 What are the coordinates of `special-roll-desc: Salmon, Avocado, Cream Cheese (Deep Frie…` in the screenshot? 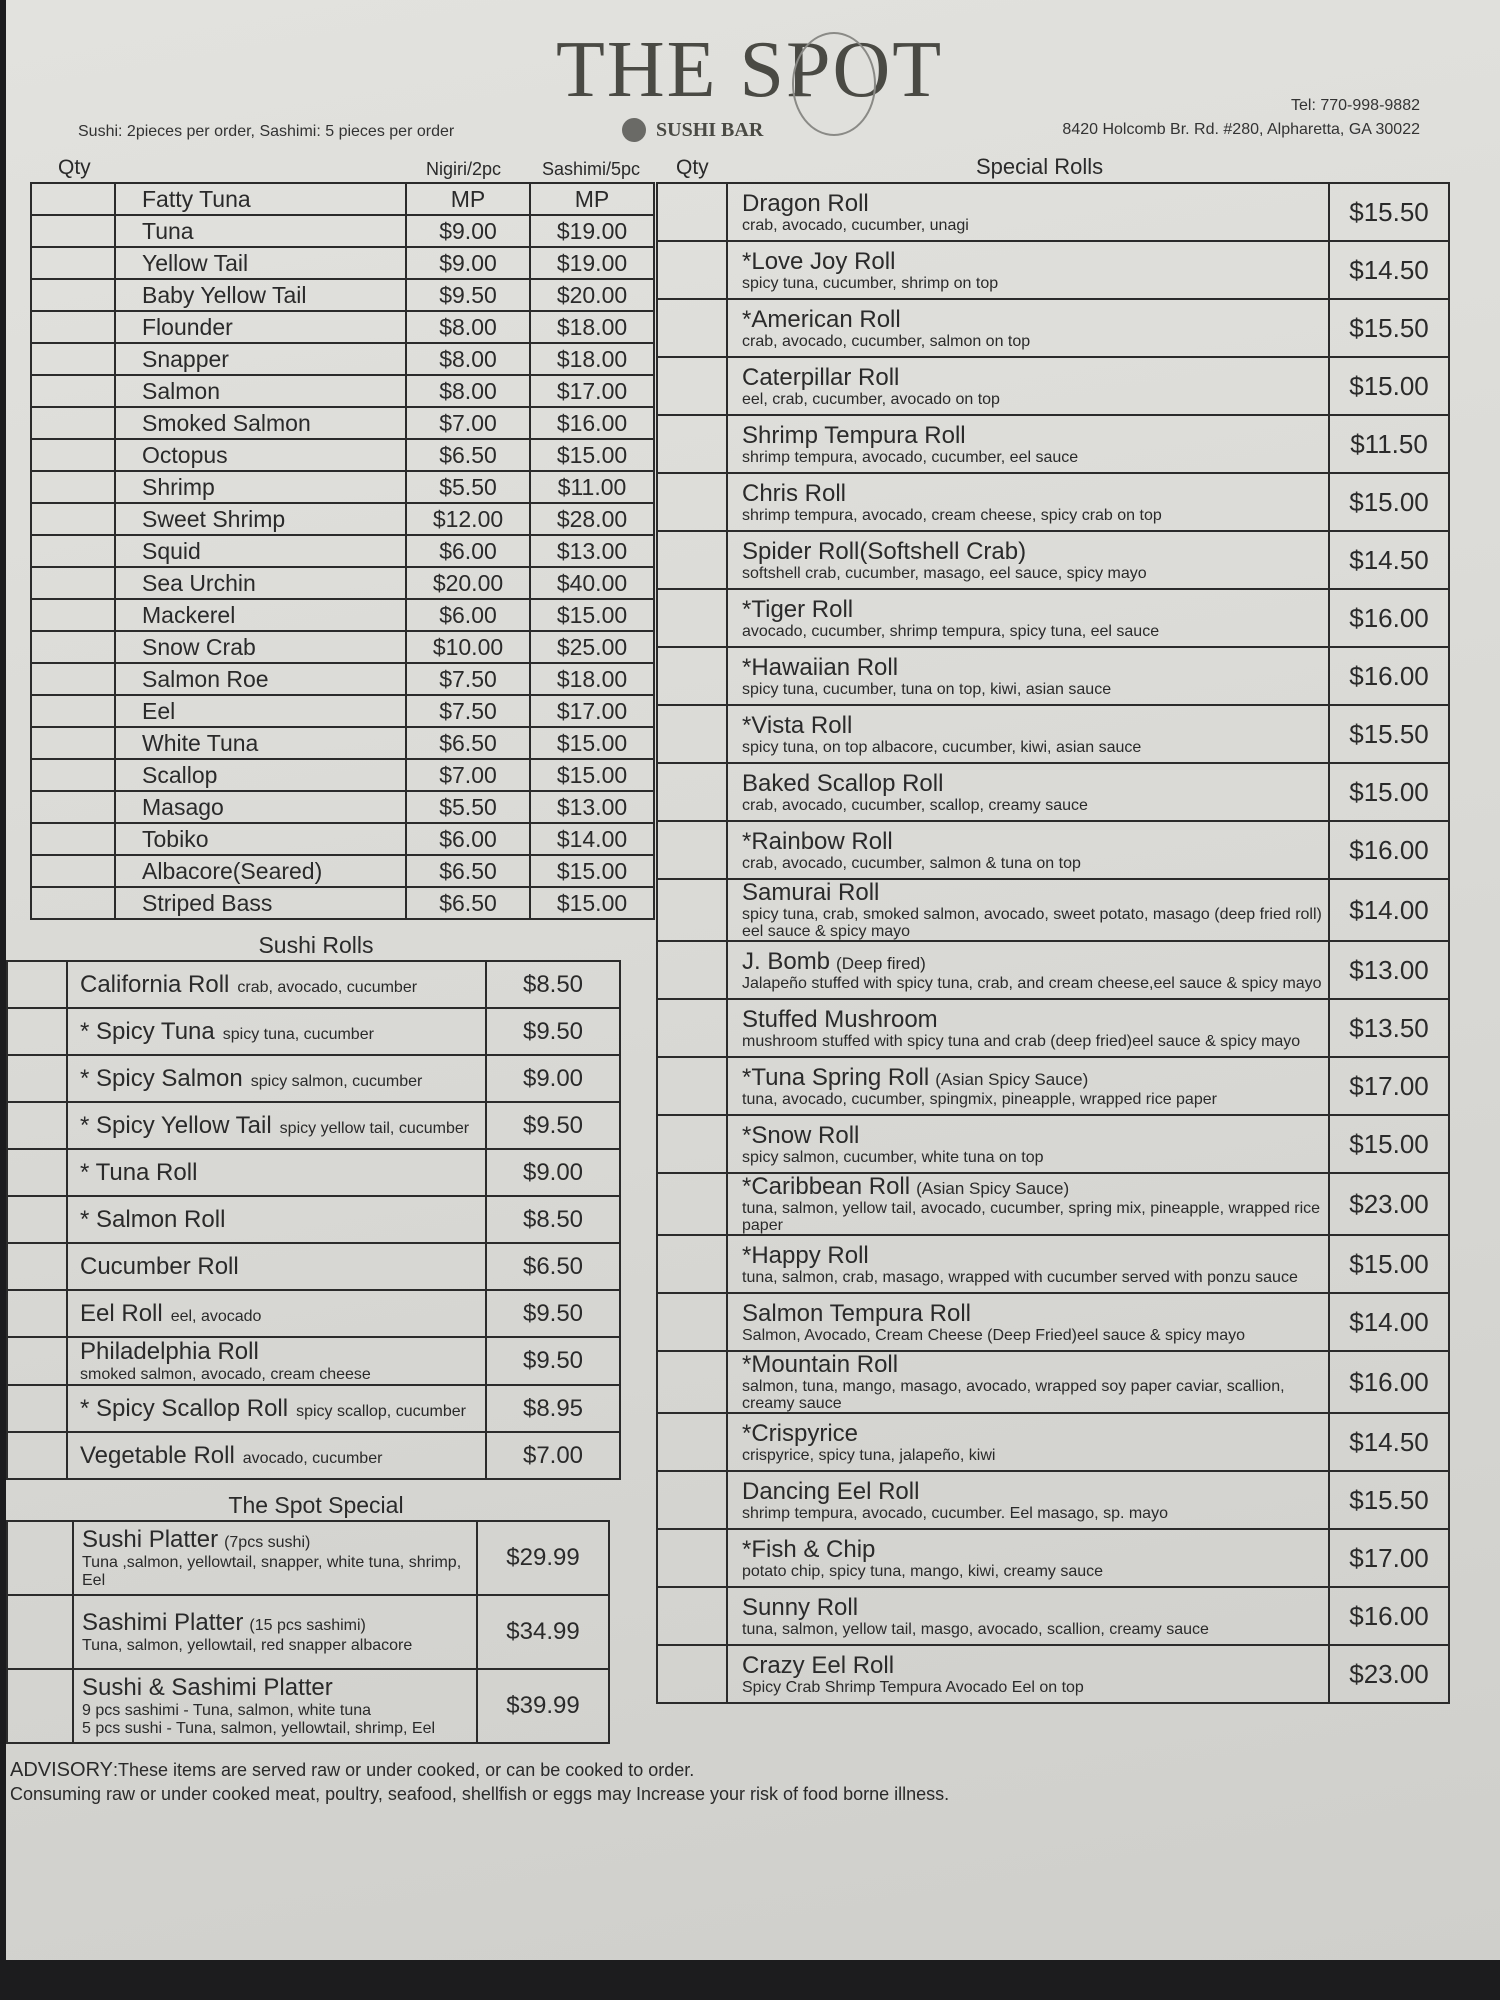 It's located at (994, 1335).